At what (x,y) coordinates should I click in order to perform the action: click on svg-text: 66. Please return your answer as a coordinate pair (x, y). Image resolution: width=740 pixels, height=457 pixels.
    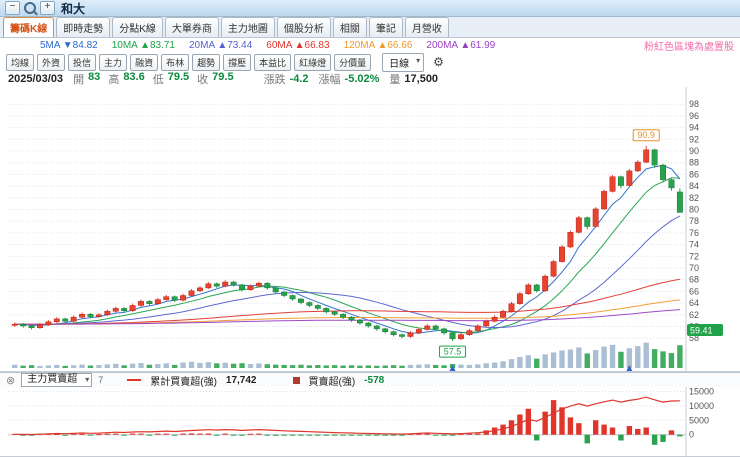
    Looking at the image, I should click on (694, 291).